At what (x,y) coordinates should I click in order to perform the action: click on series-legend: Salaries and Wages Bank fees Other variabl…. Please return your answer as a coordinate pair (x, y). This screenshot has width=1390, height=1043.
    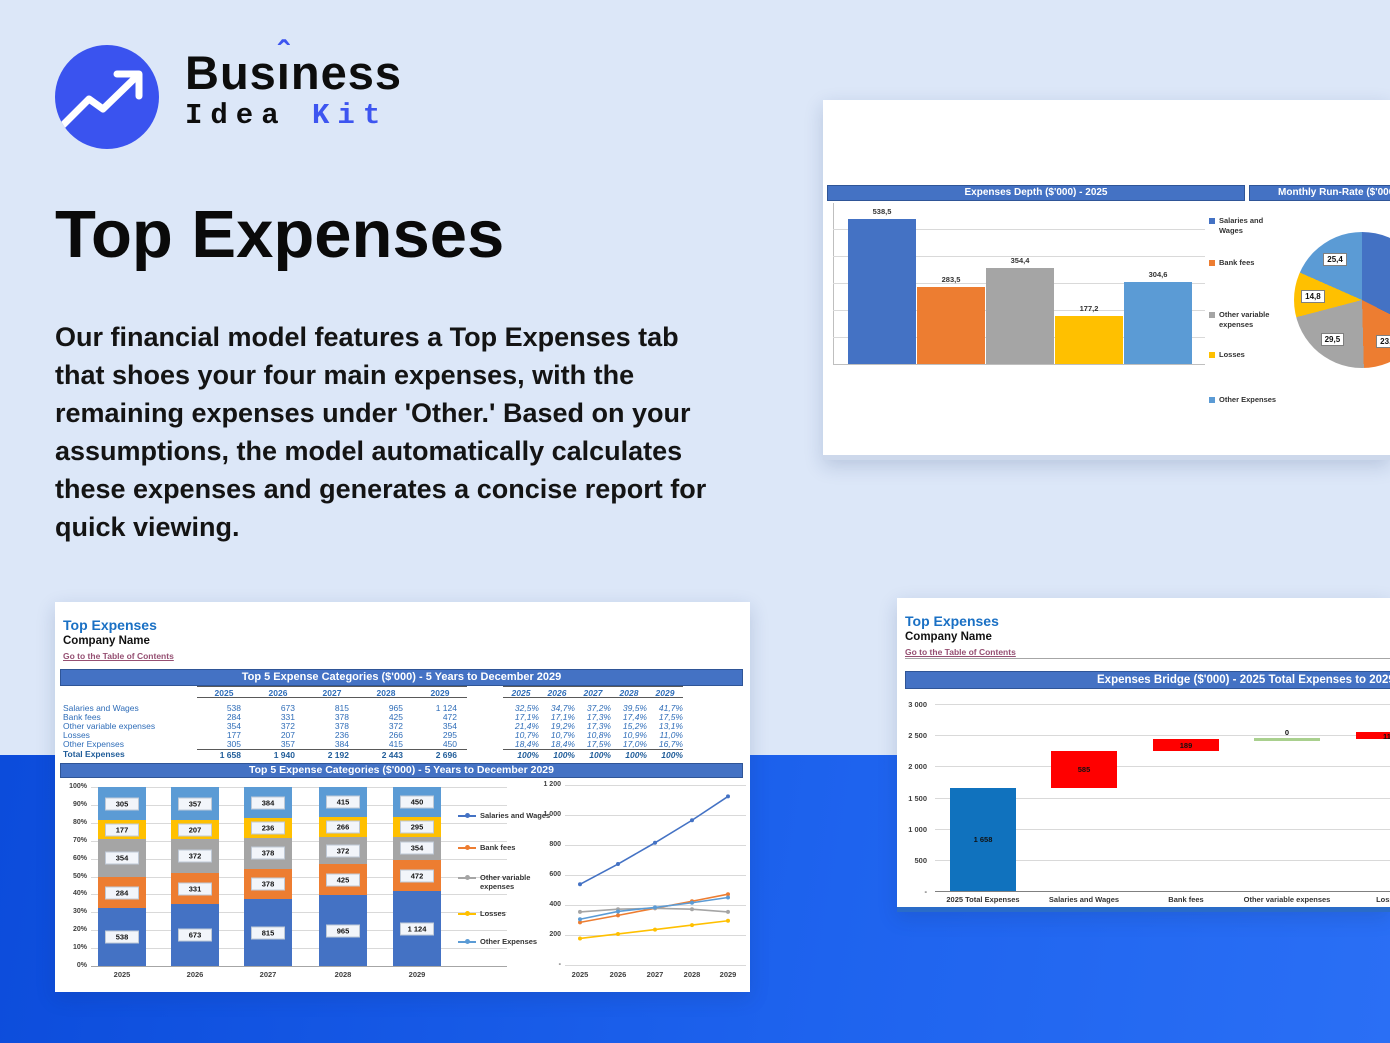
    Looking at the image, I should click on (505, 887).